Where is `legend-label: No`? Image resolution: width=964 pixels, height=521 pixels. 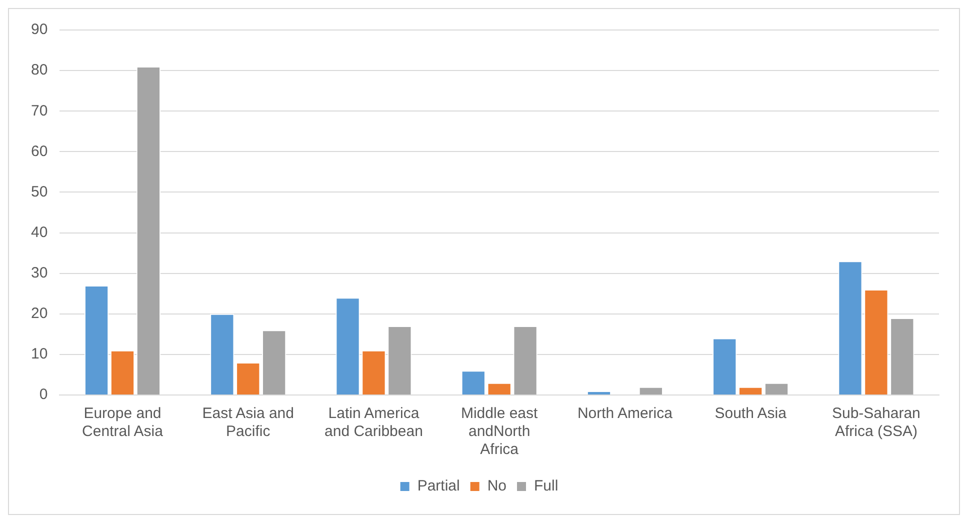
legend-label: No is located at coordinates (497, 486).